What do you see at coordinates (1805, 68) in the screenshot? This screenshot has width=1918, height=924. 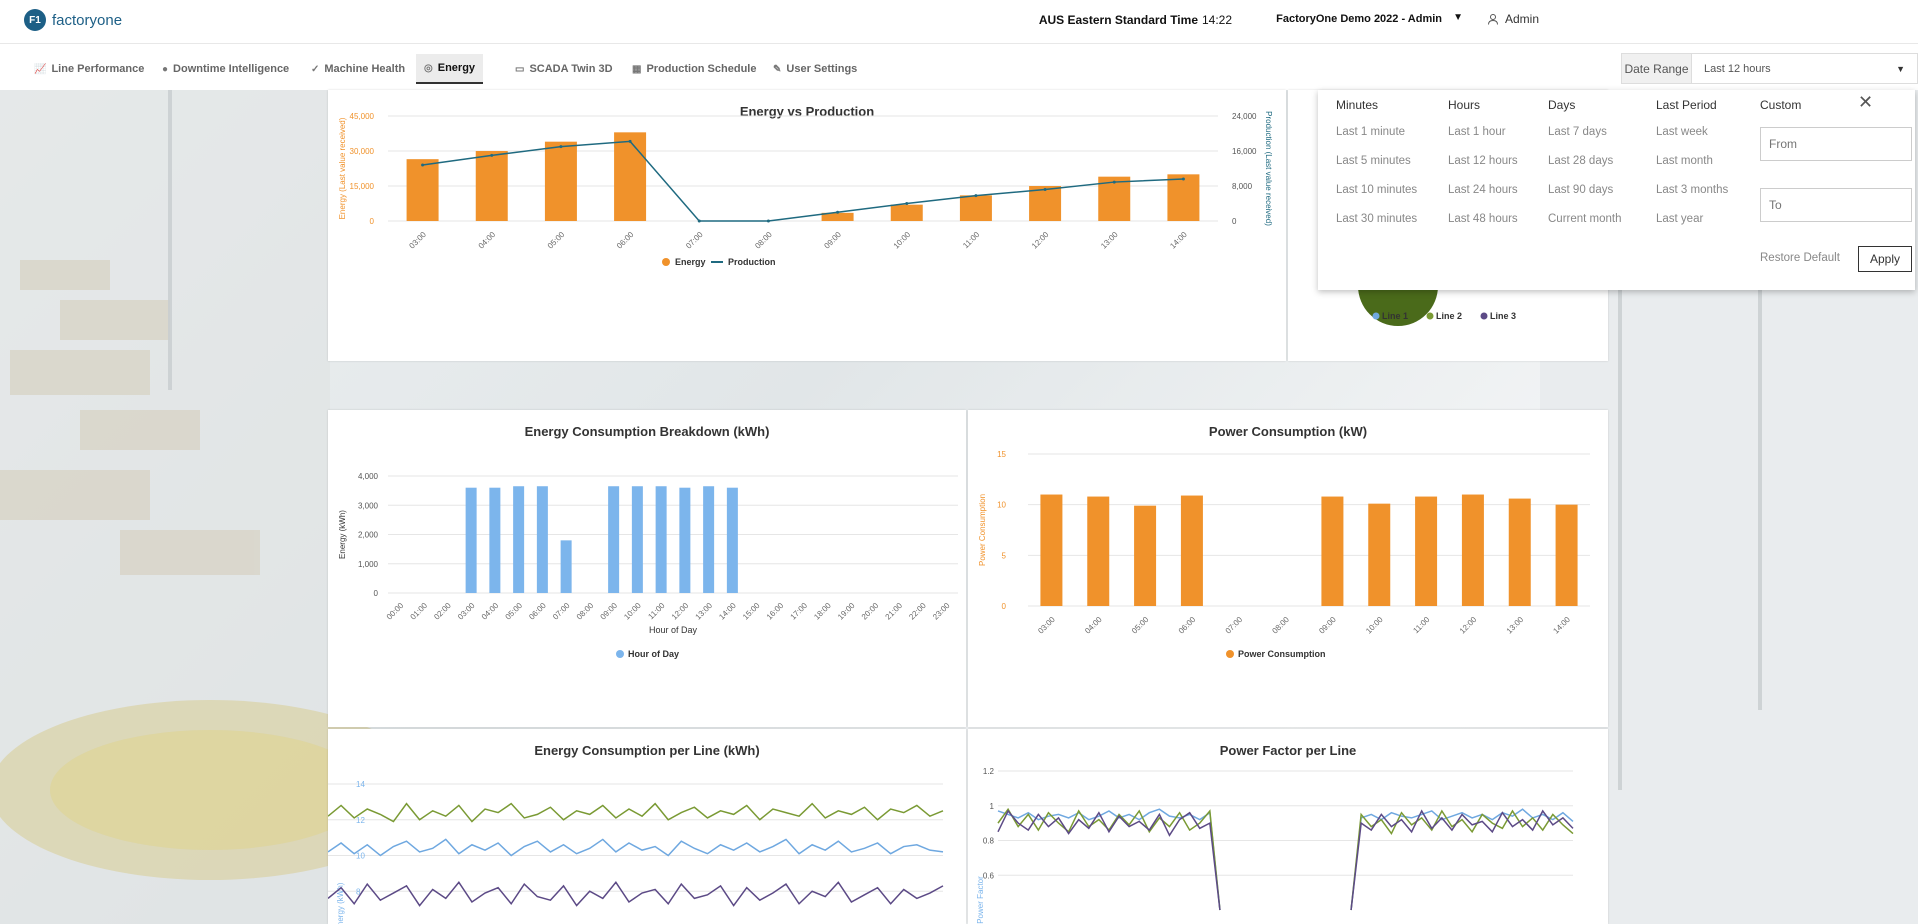 I see `date-range-select: Last 12 hours ▼` at bounding box center [1805, 68].